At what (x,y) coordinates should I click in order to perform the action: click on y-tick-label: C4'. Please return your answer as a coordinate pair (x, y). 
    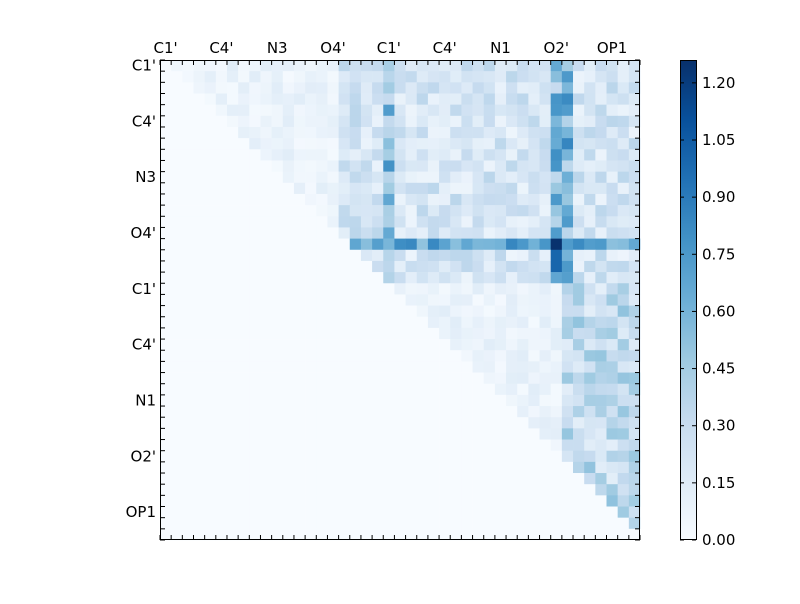
    Looking at the image, I should click on (144, 121).